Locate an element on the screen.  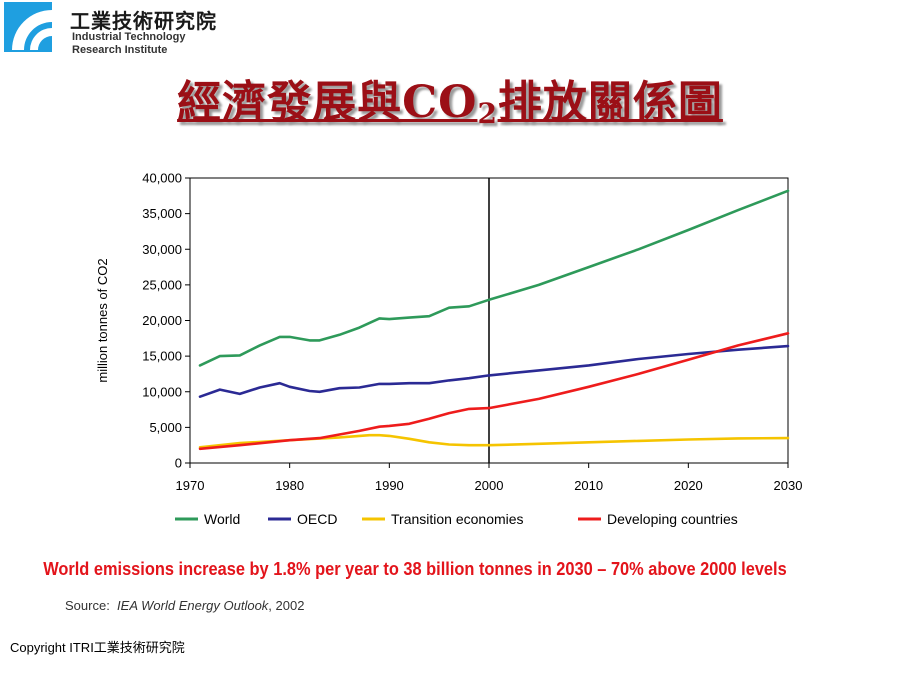
y-tick-label: 40,000 is located at coordinates (162, 178).